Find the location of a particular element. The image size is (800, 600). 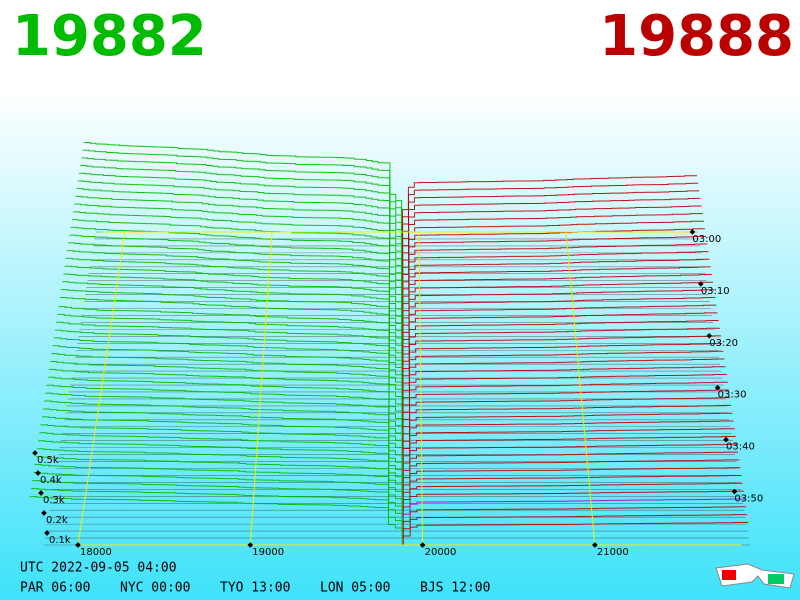

red-lens is located at coordinates (729, 575).